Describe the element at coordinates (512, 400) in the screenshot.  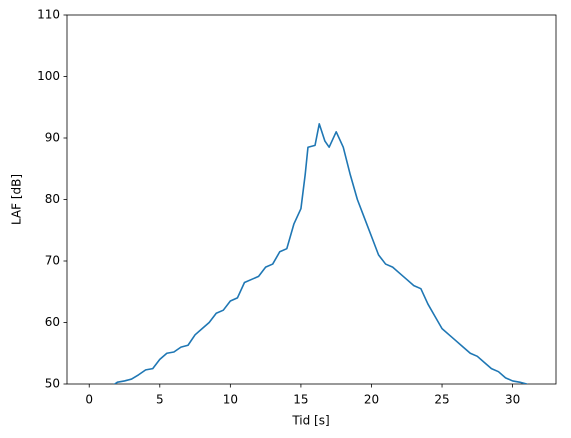
I see `x-tick-label: 30` at that location.